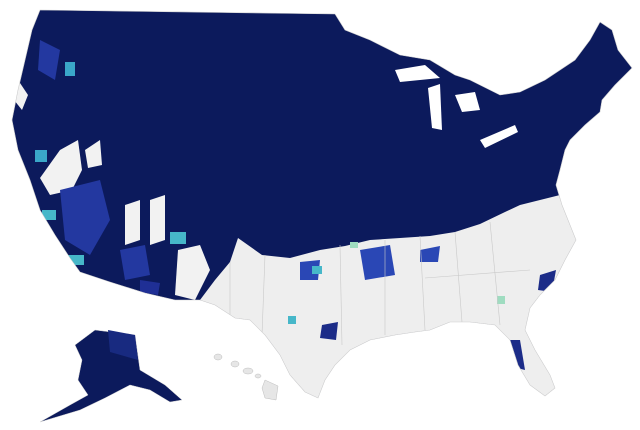 Image resolution: width=640 pixels, height=430 pixels. Describe the element at coordinates (123, 345) in the screenshot. I see `alaska-region` at that location.